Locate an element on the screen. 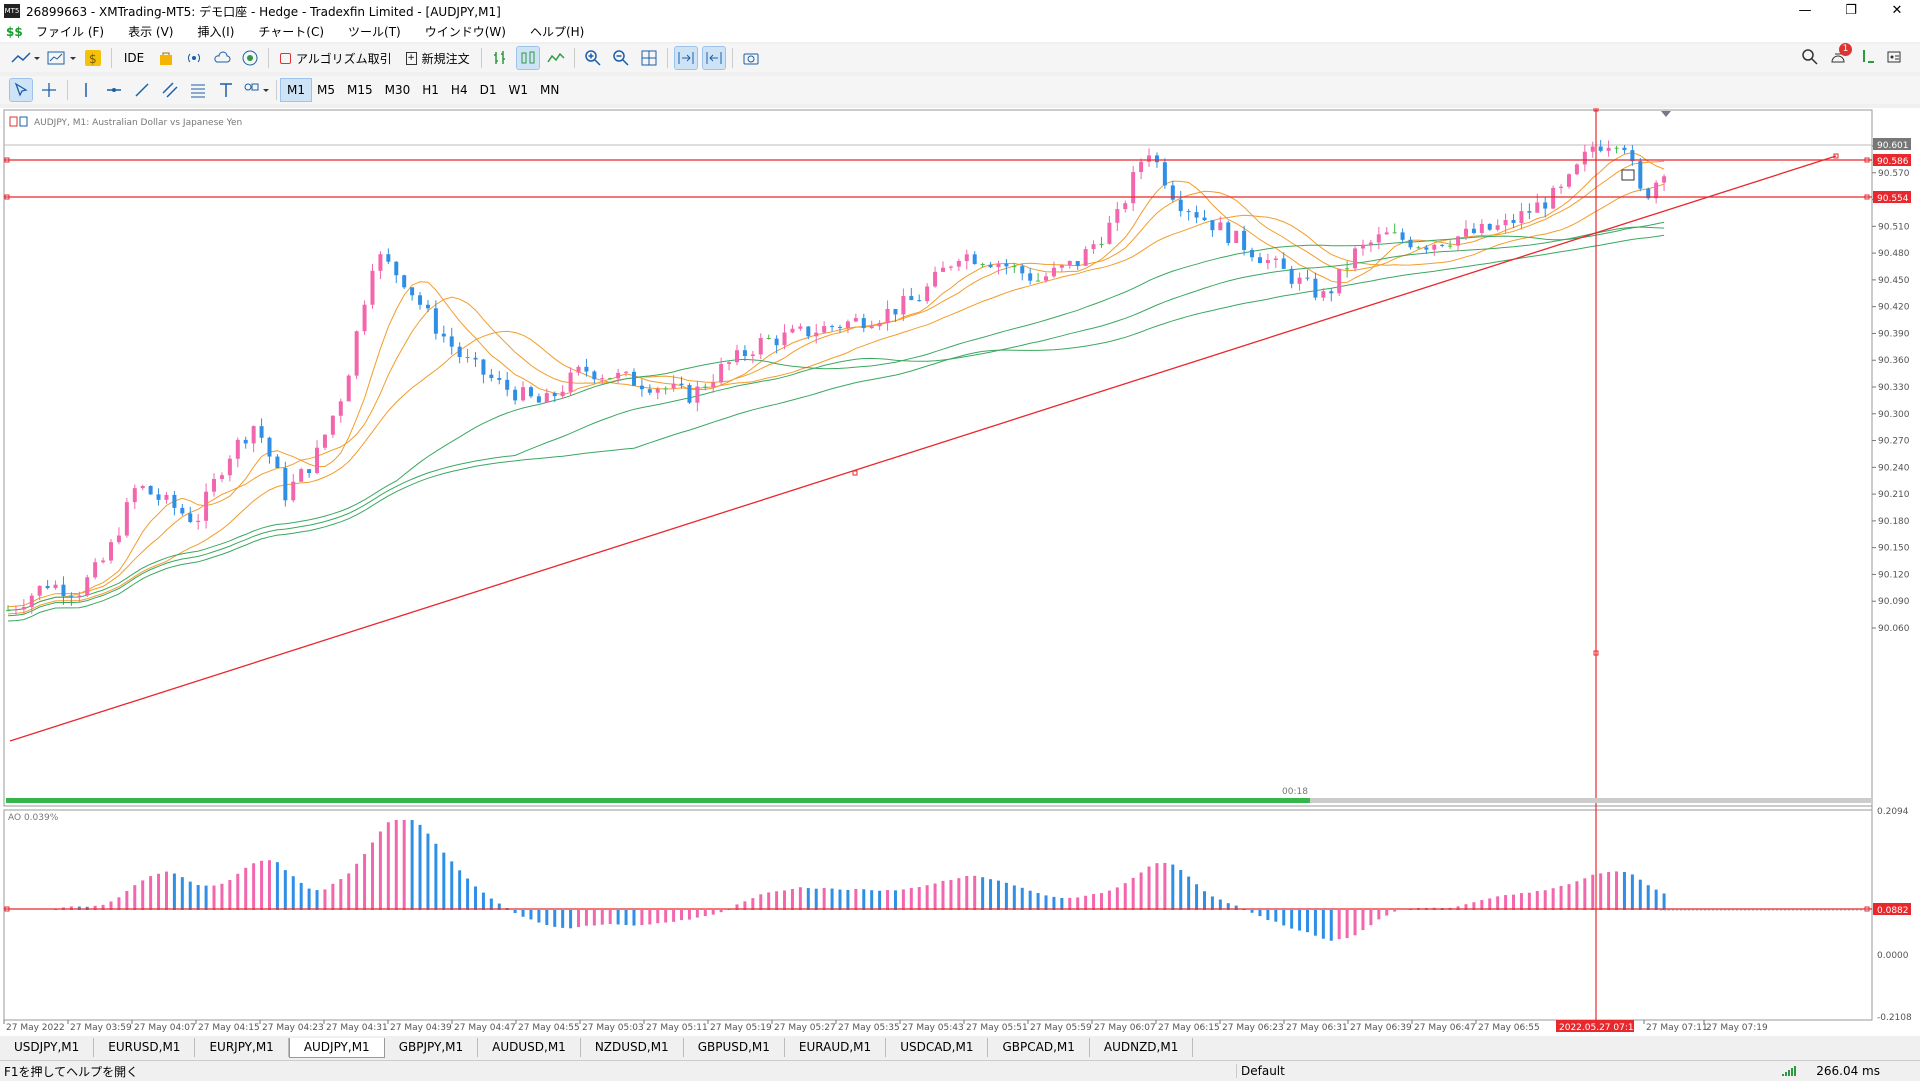 This screenshot has height=1081, width=1920. text-tool-icon is located at coordinates (226, 90).